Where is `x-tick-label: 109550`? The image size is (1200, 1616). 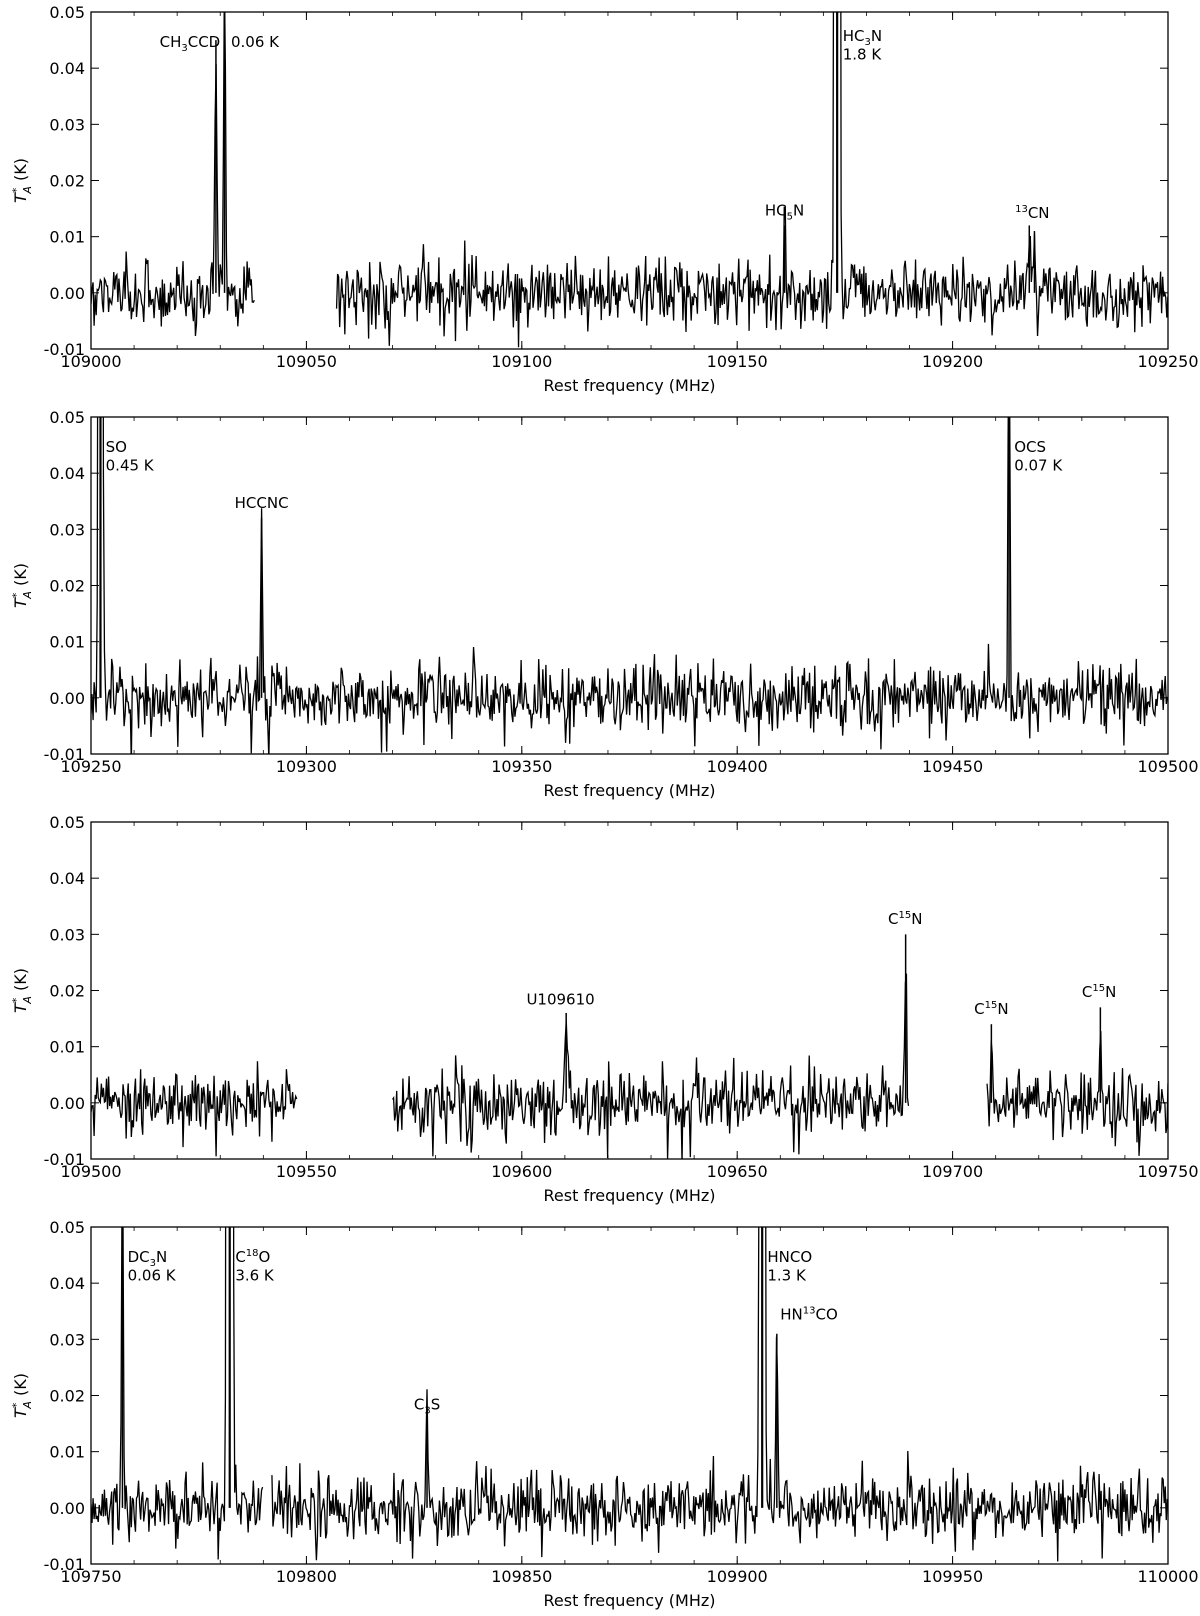
x-tick-label: 109550 is located at coordinates (306, 1171).